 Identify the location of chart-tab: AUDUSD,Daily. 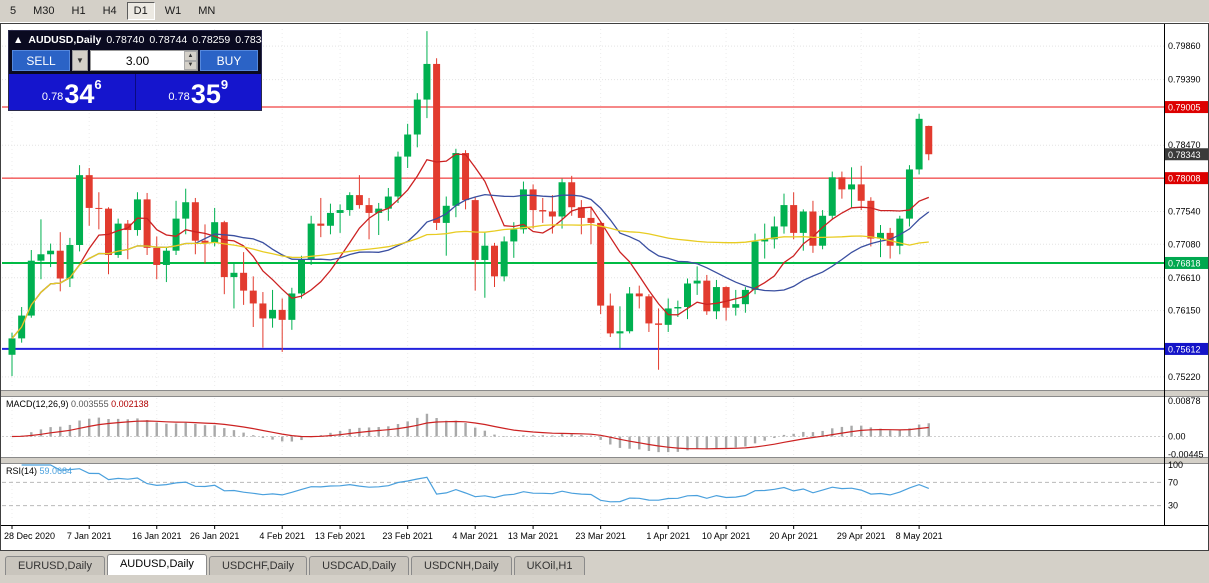
(156, 564).